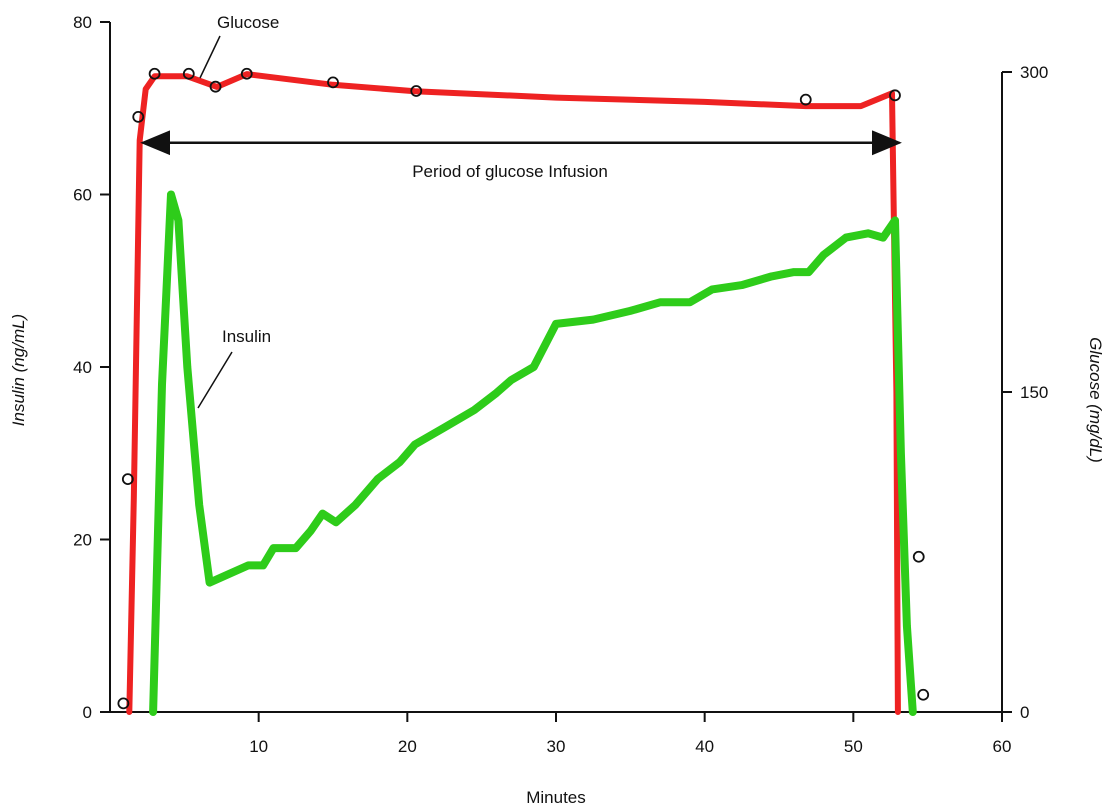 This screenshot has height=809, width=1107. What do you see at coordinates (18, 370) in the screenshot?
I see `y-axis-left-title: Insulin (ng/mL)` at bounding box center [18, 370].